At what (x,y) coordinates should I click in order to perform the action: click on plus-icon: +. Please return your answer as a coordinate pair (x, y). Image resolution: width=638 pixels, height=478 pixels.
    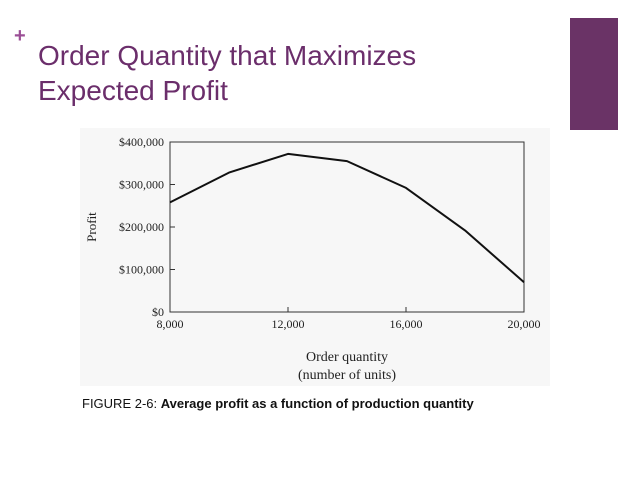
    Looking at the image, I should click on (20, 36).